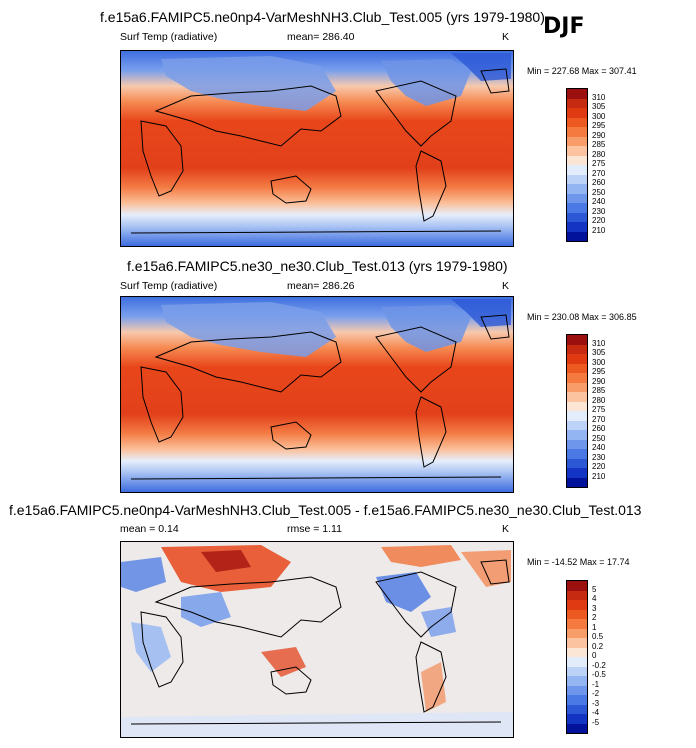 Image resolution: width=696 pixels, height=748 pixels. What do you see at coordinates (599, 409) in the screenshot?
I see `colorbar-tick-label: 275` at bounding box center [599, 409].